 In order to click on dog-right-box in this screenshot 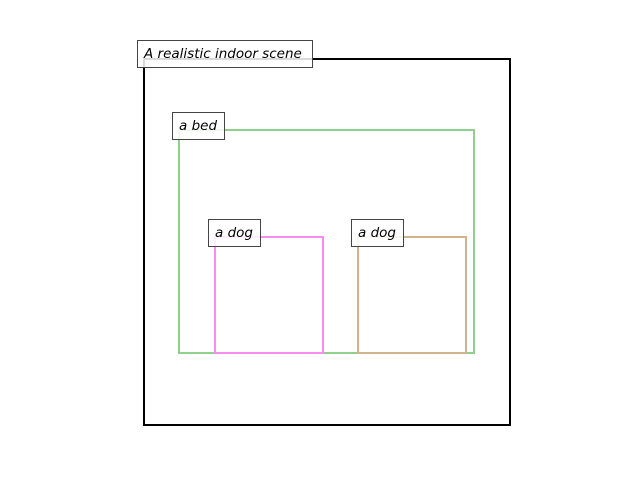, I will do `click(412, 295)`.